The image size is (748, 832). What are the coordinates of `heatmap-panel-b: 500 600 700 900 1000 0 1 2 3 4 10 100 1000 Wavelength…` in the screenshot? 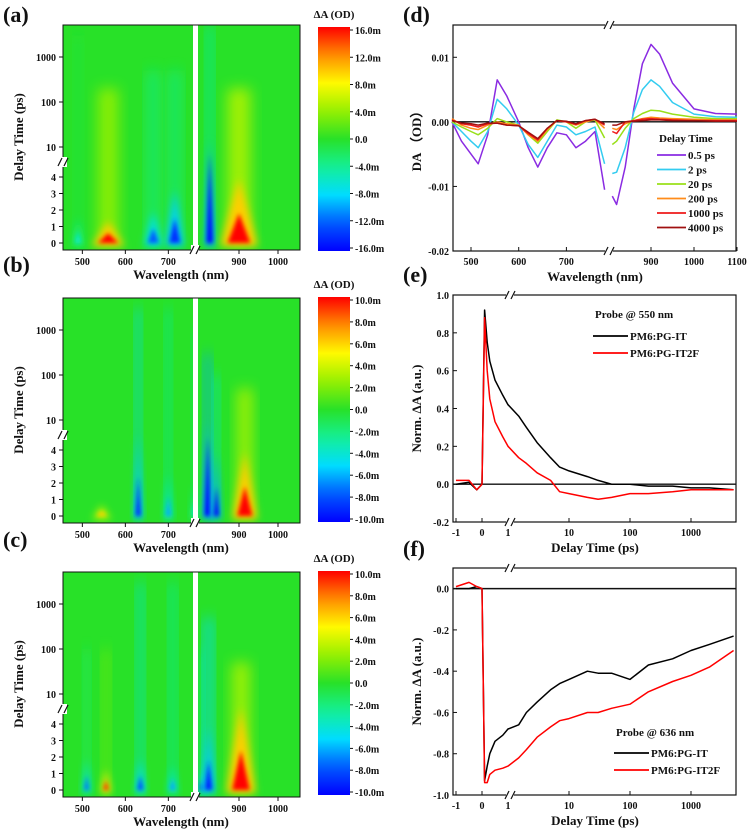 It's located at (156, 426).